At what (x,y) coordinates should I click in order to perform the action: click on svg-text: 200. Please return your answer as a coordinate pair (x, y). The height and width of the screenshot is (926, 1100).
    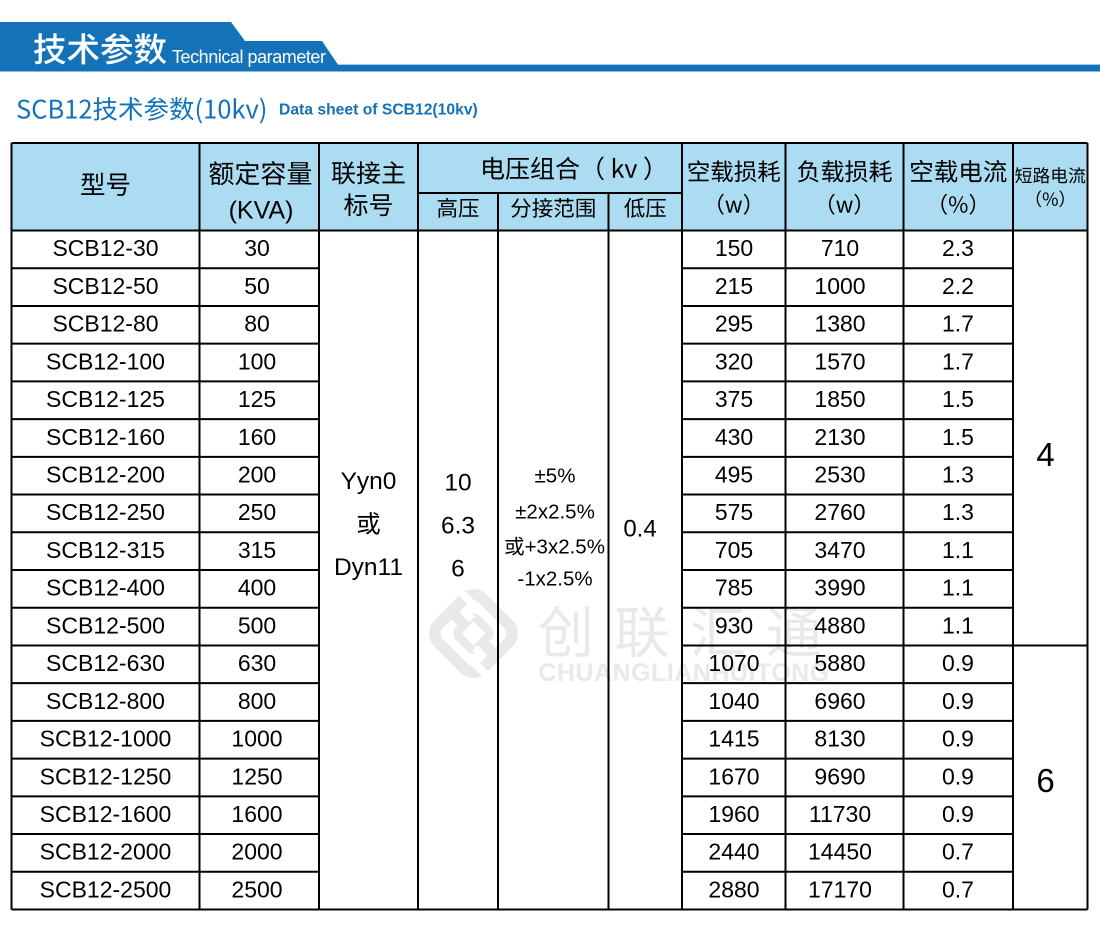
    Looking at the image, I should click on (257, 475).